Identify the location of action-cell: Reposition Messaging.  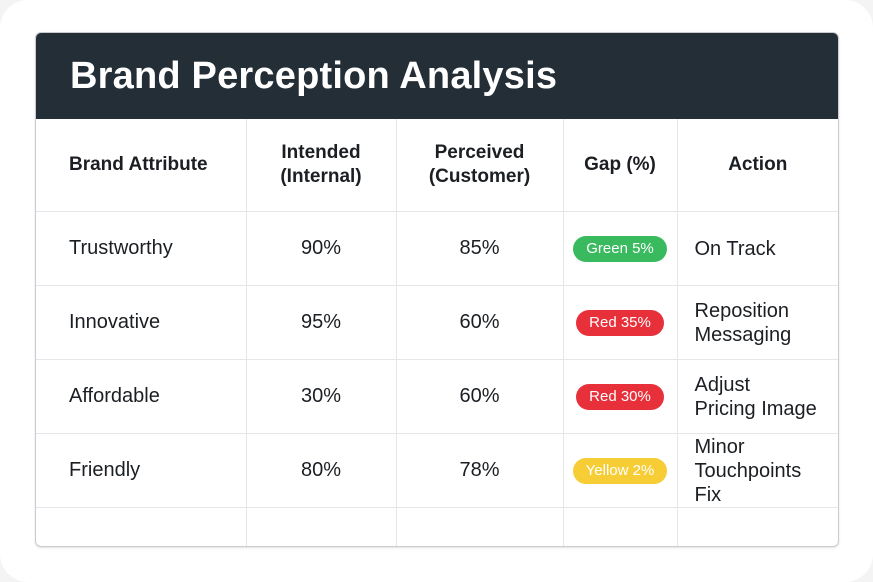
(757, 322).